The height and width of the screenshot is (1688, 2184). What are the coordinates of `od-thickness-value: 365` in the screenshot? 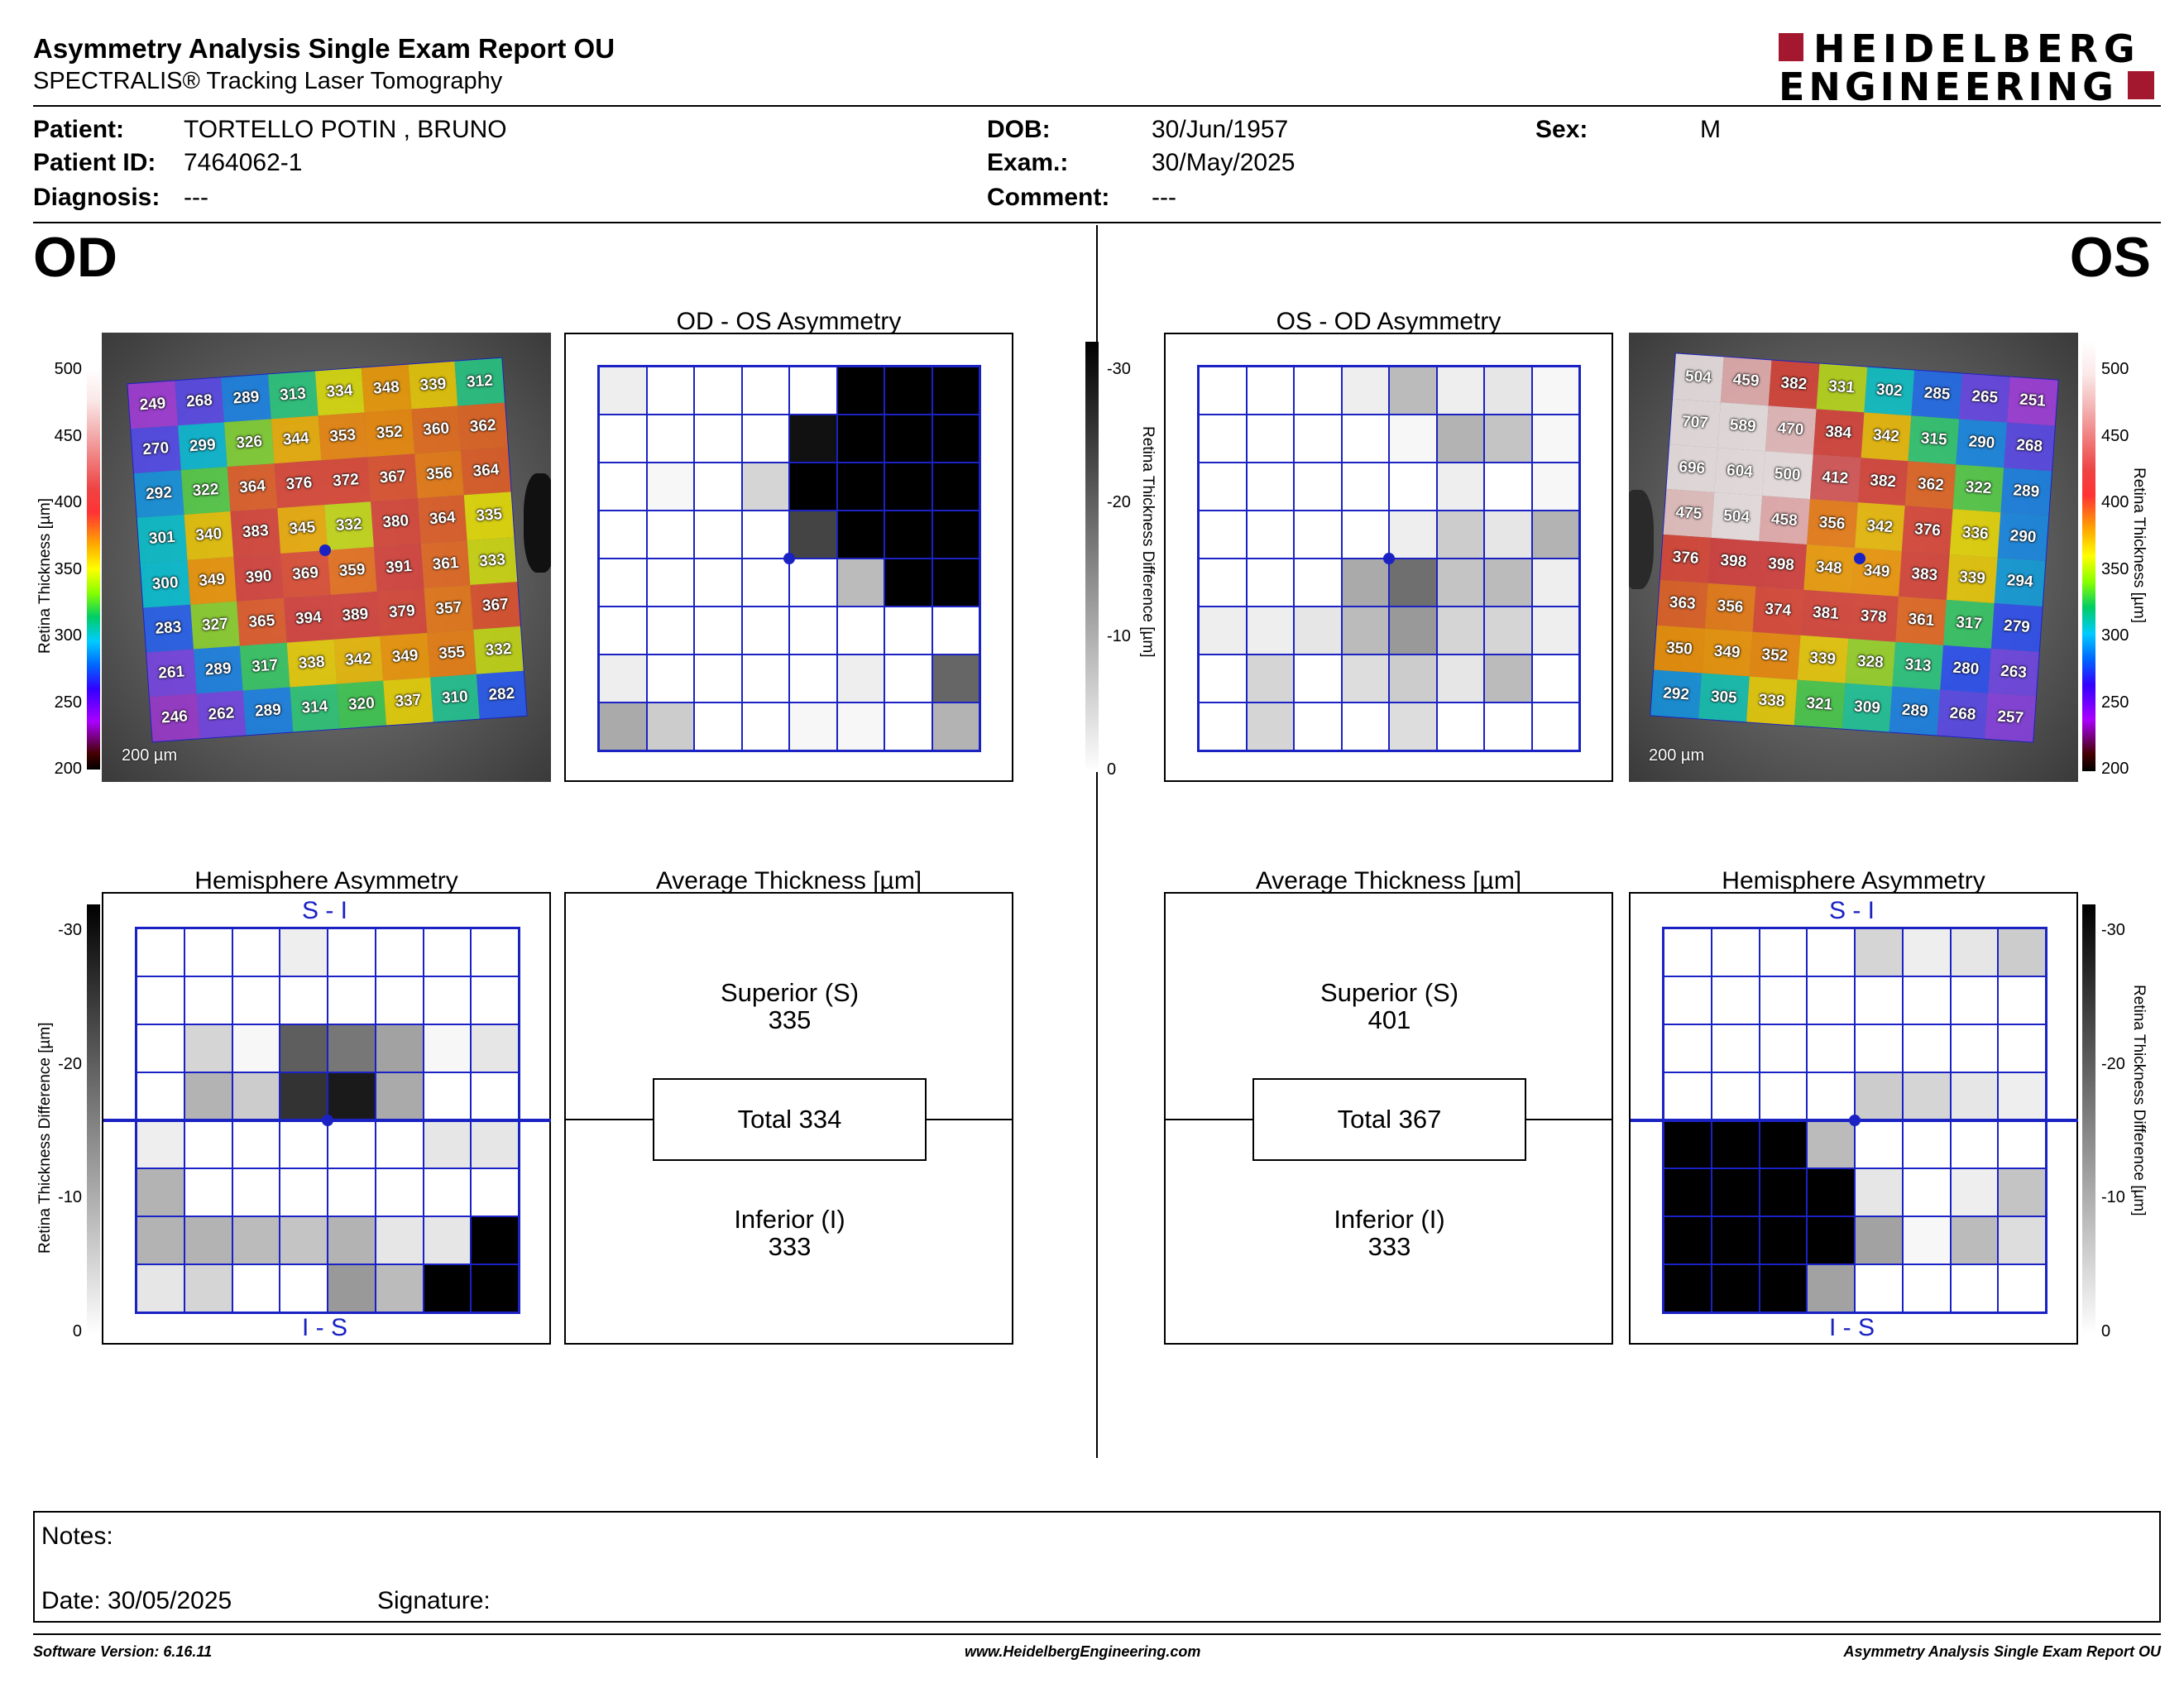 It's located at (262, 621).